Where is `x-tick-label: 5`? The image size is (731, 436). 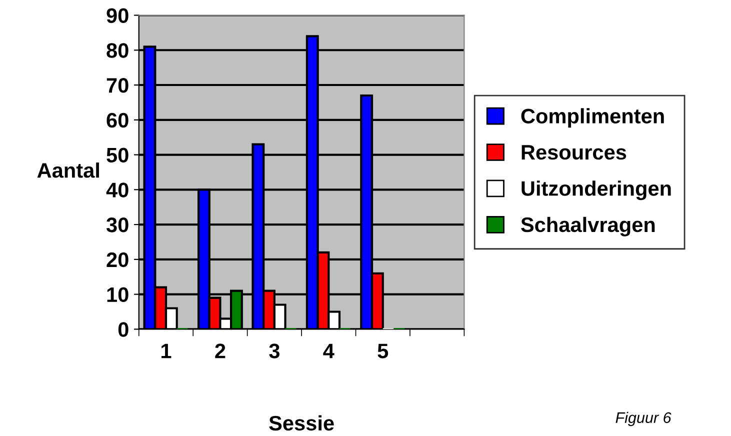
x-tick-label: 5 is located at coordinates (383, 351).